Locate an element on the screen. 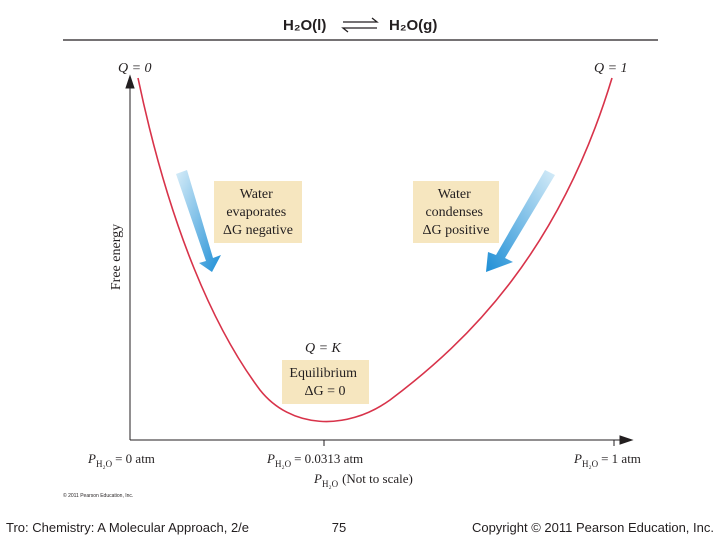 The width and height of the screenshot is (720, 540). q-left: Q = 0 is located at coordinates (135, 68).